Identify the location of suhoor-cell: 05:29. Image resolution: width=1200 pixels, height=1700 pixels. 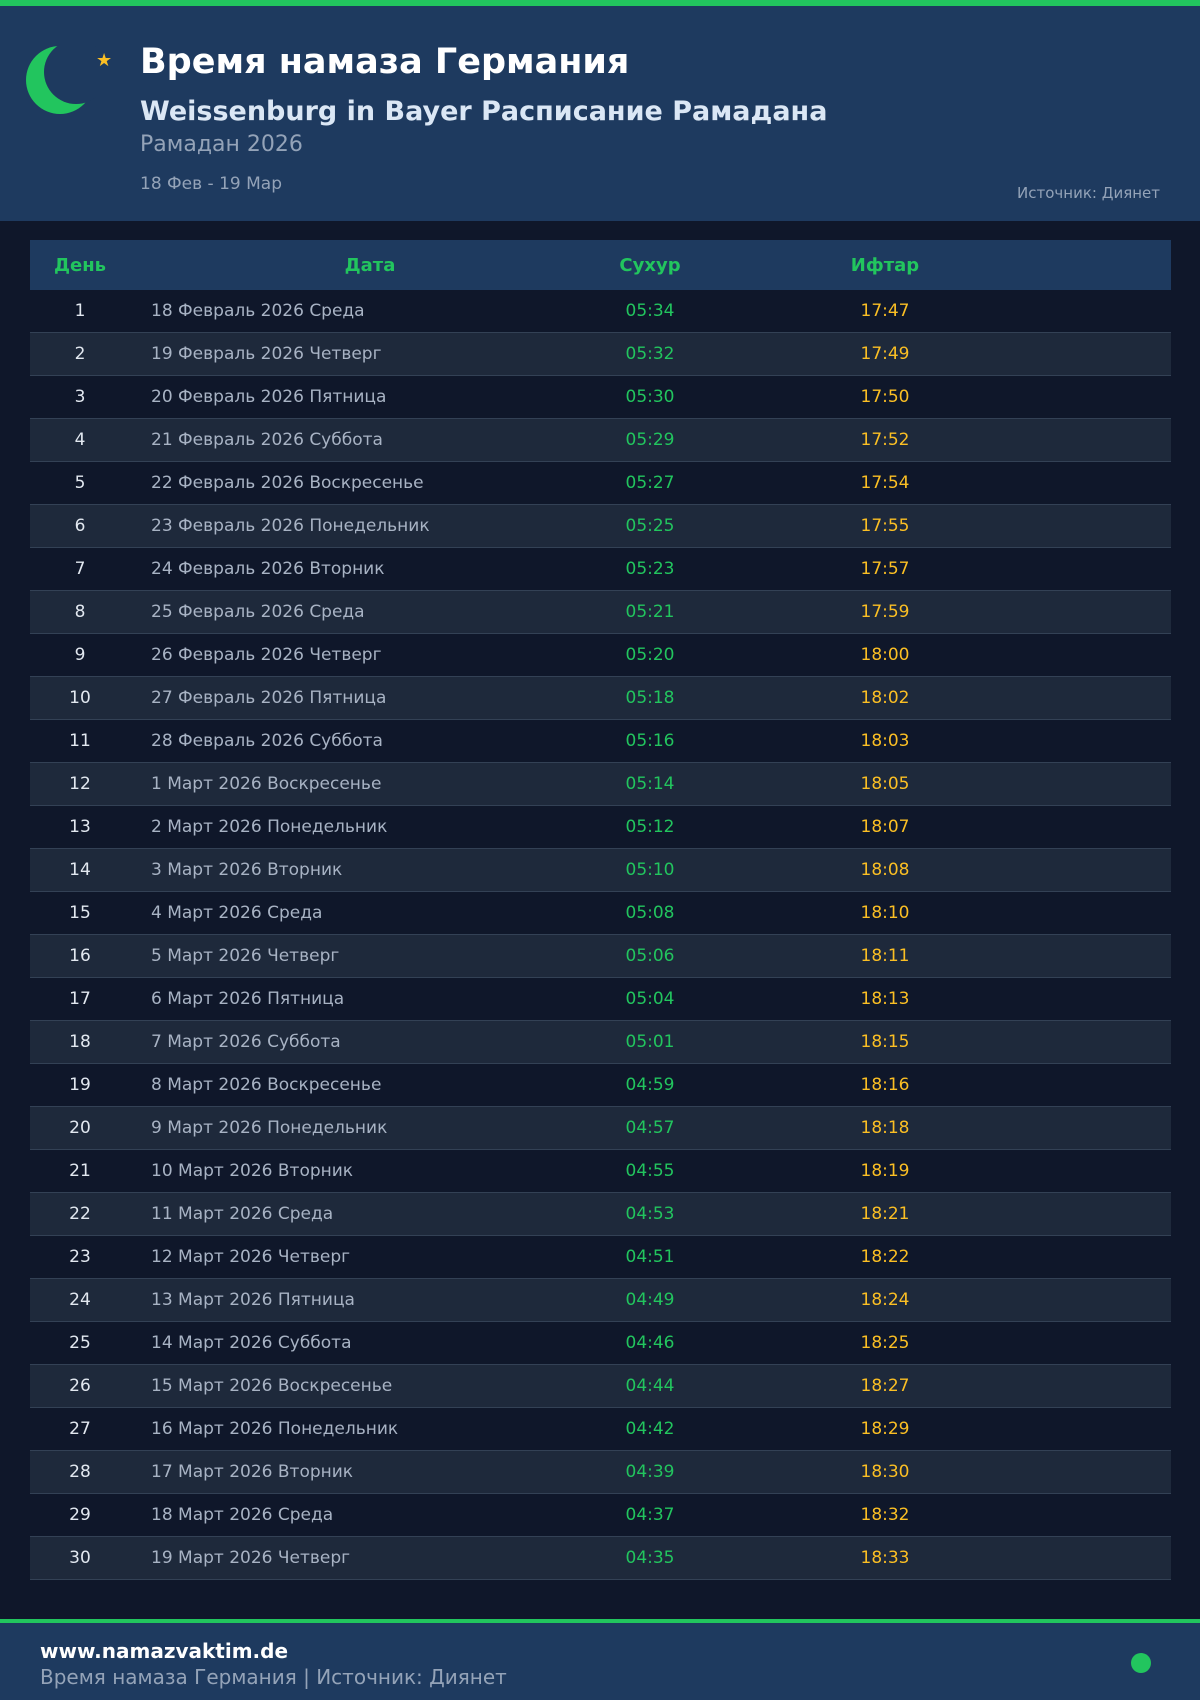
(650, 440).